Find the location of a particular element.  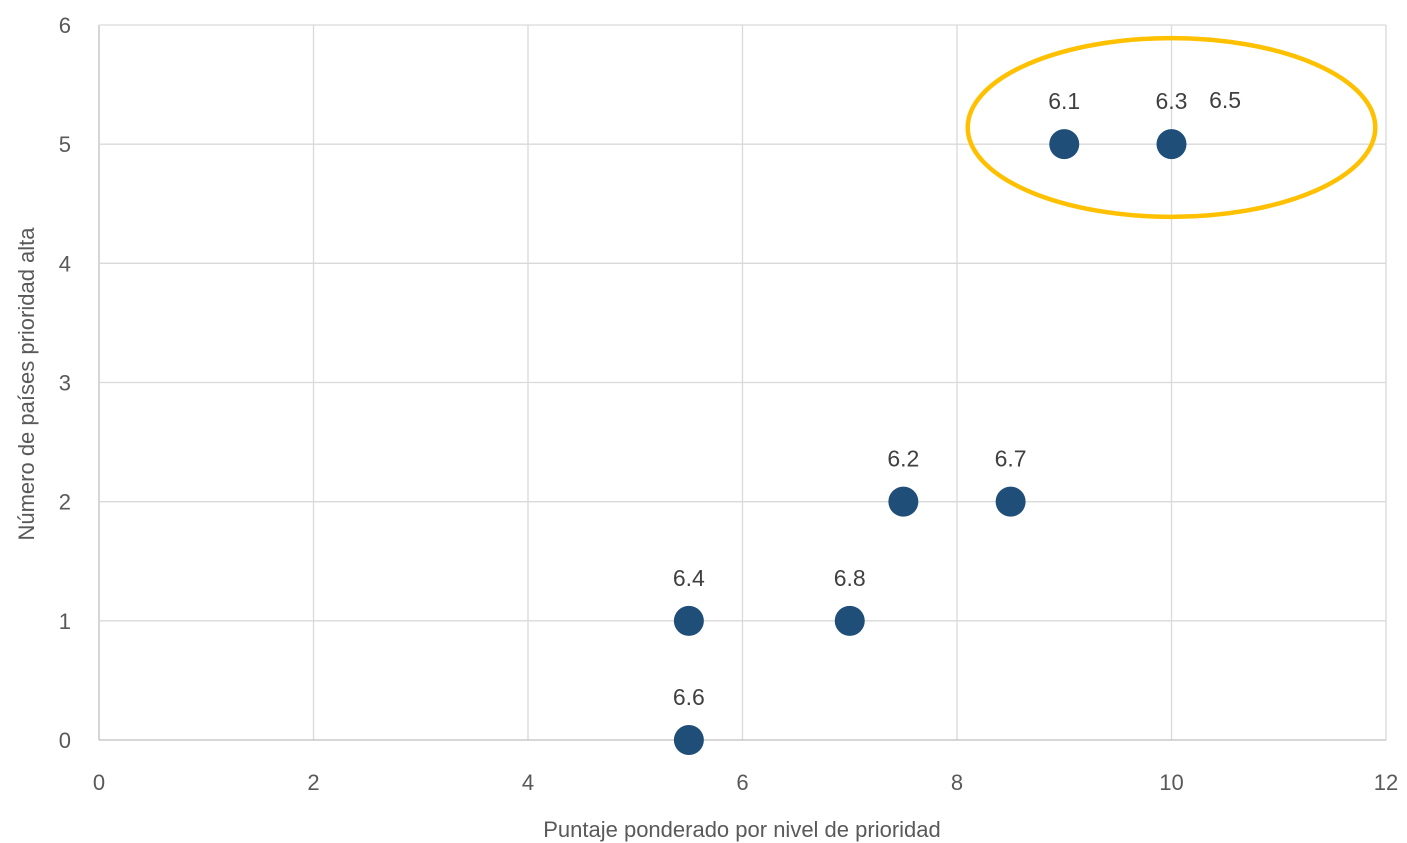

y-axis-tick-labels: 0 1 2 3 4 5 6 is located at coordinates (65, 383).